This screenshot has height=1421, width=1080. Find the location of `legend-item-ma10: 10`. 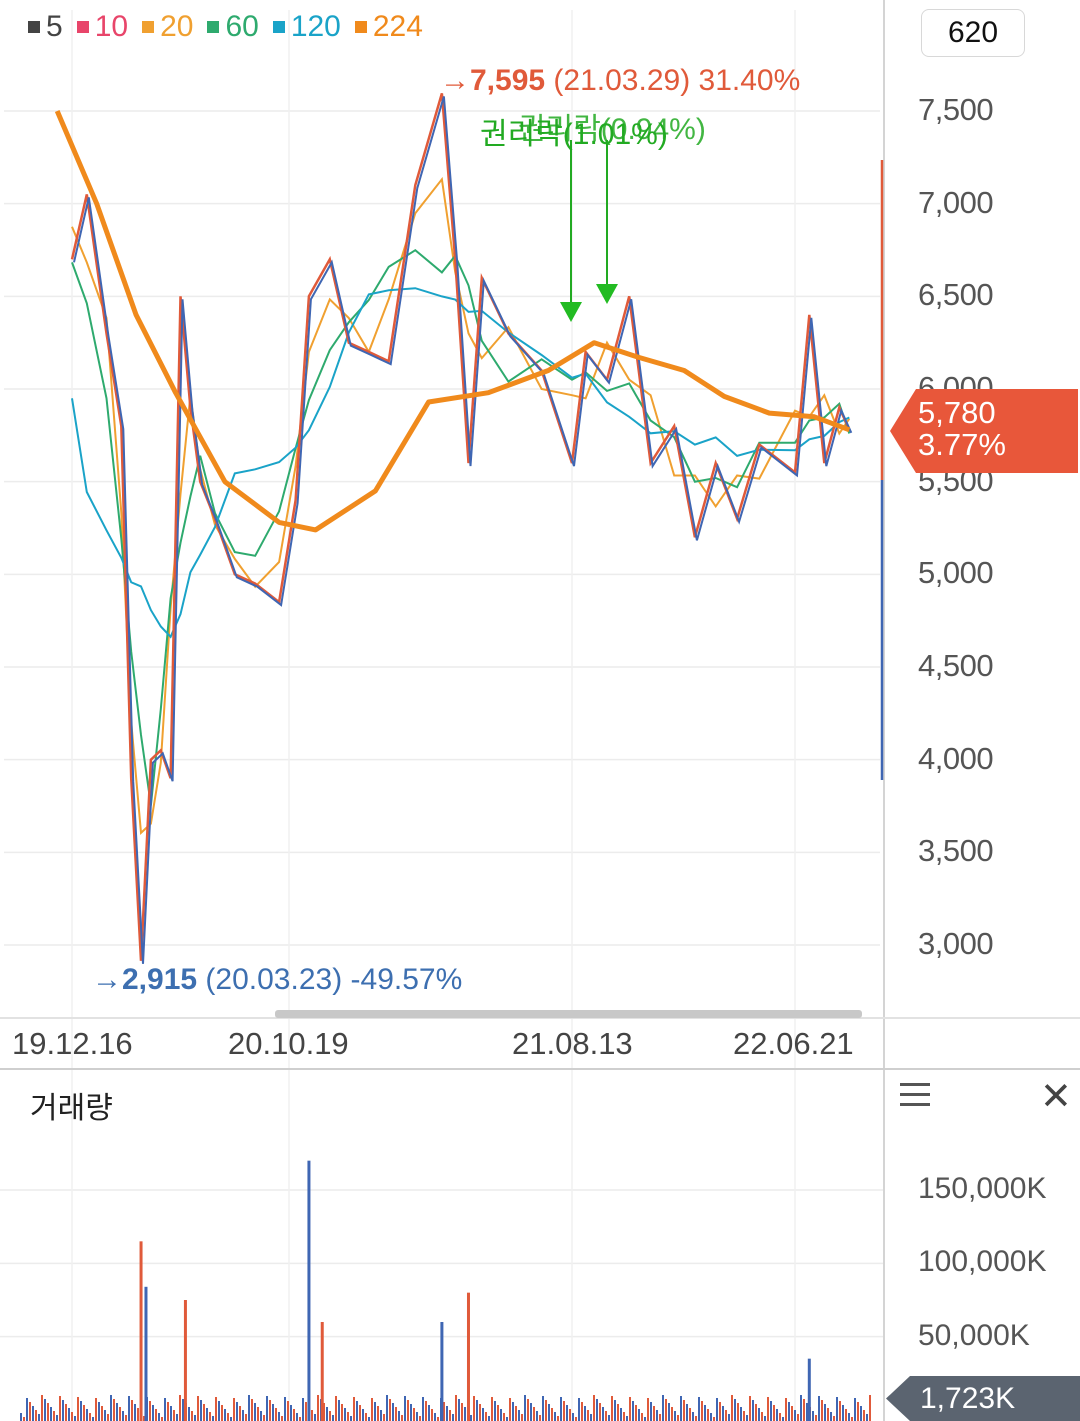

legend-item-ma10: 10 is located at coordinates (102, 27).